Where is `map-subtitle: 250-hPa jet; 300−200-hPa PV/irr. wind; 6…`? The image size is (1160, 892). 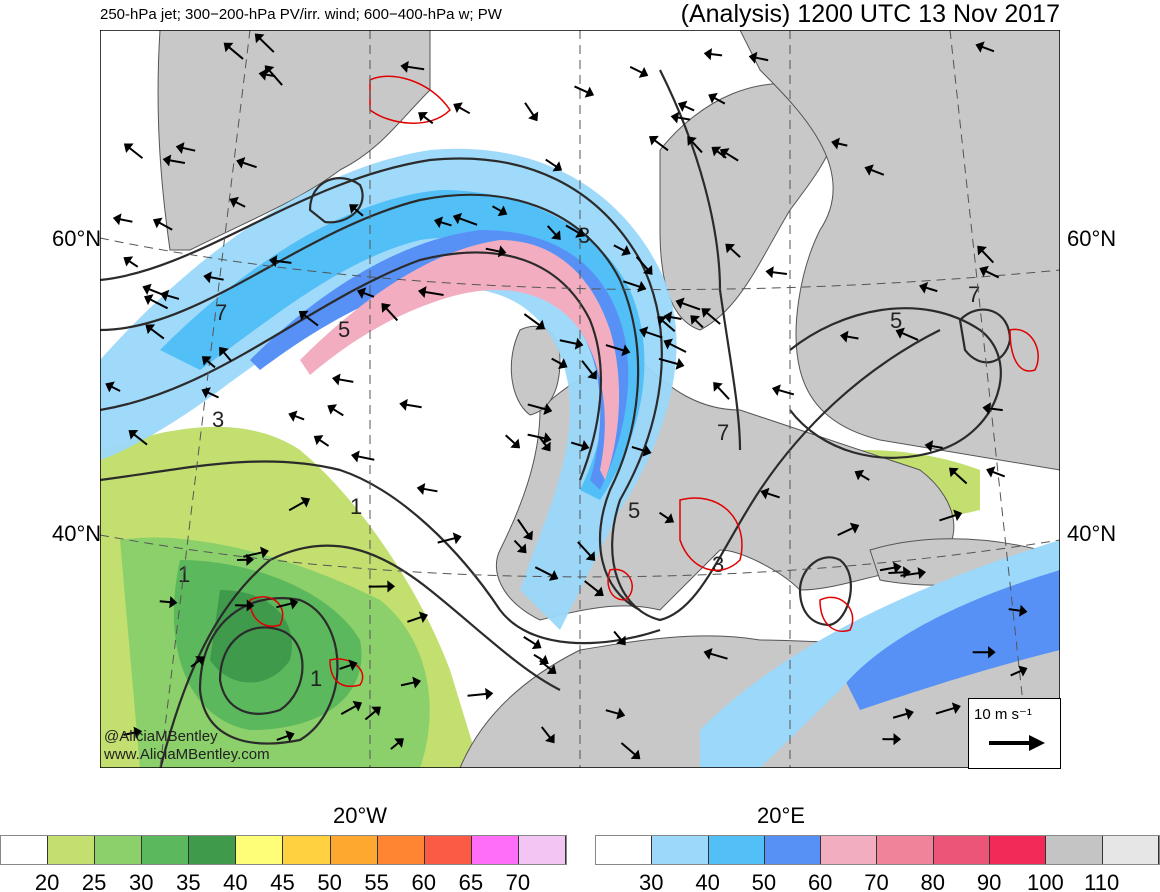
map-subtitle: 250-hPa jet; 300−200-hPa PV/irr. wind; 6… is located at coordinates (301, 14).